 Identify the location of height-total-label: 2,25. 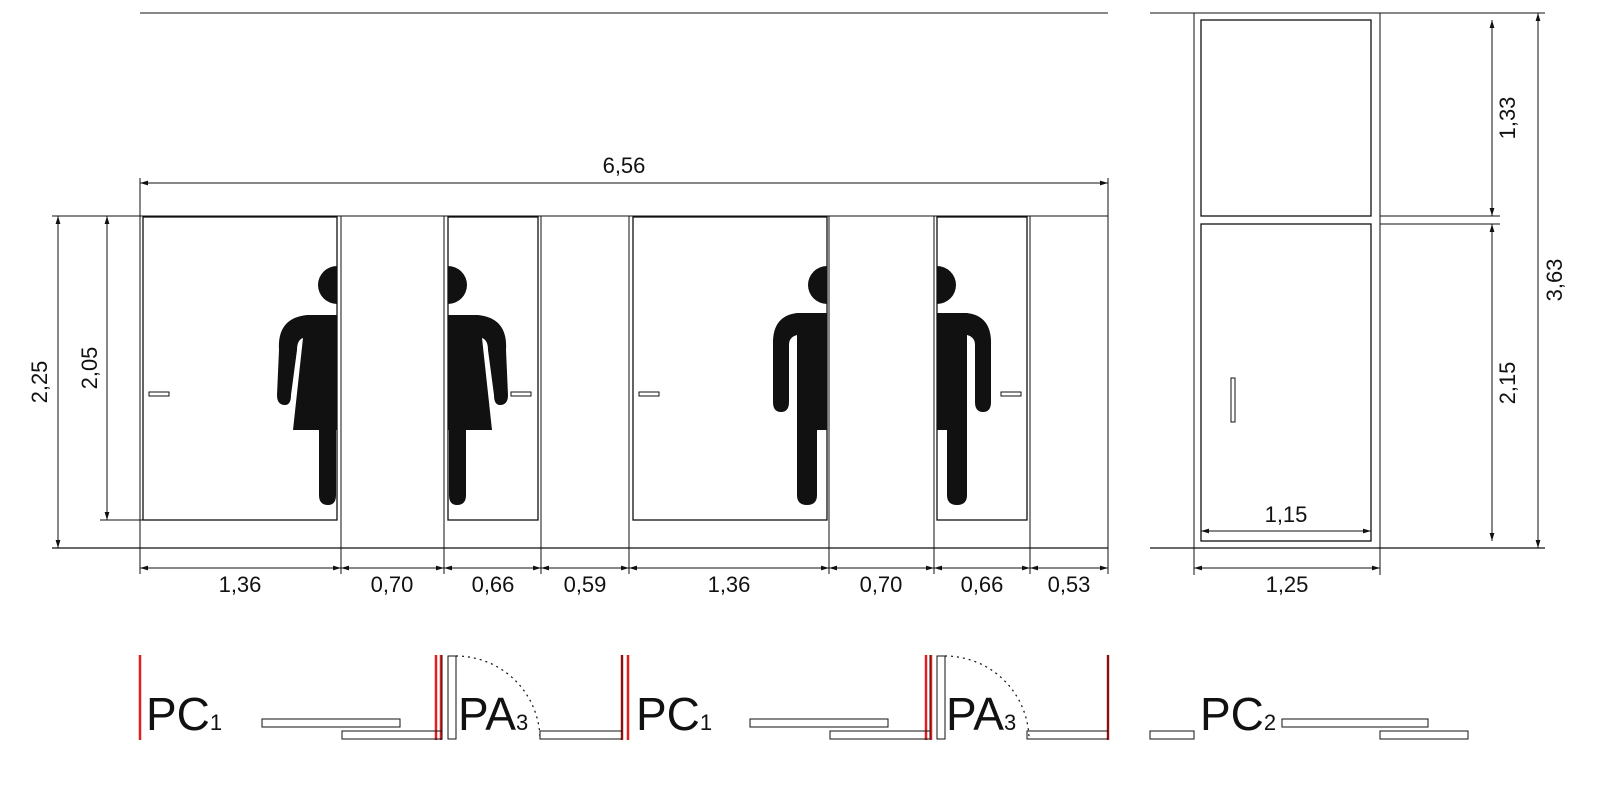
(39, 382).